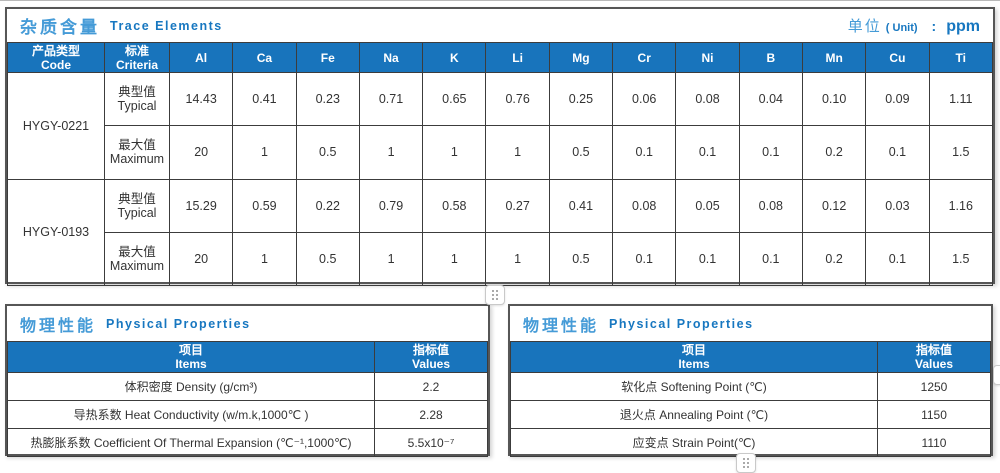 The image size is (1000, 473). Describe the element at coordinates (137, 92) in the screenshot. I see `criteria-zh: 典型值` at that location.